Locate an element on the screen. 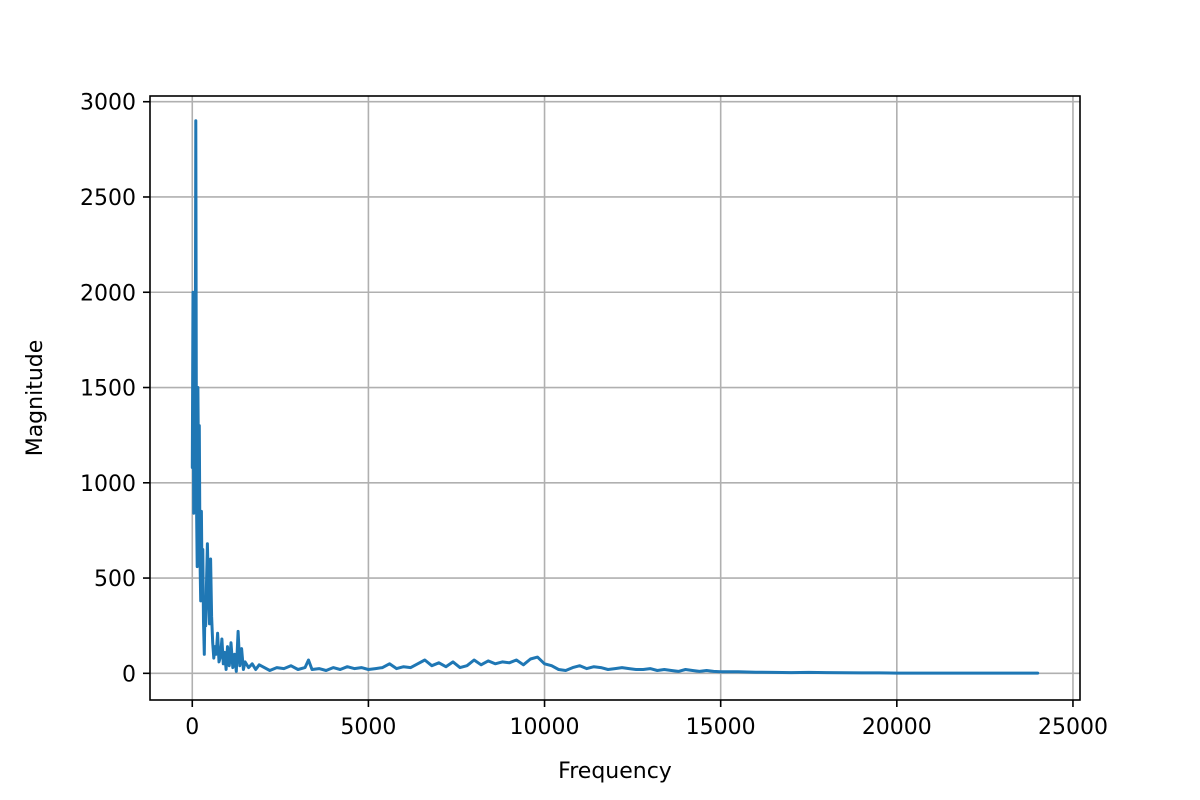  x-axis-ticks: 0 5000 10000 15000 20000 25000 is located at coordinates (646, 720).